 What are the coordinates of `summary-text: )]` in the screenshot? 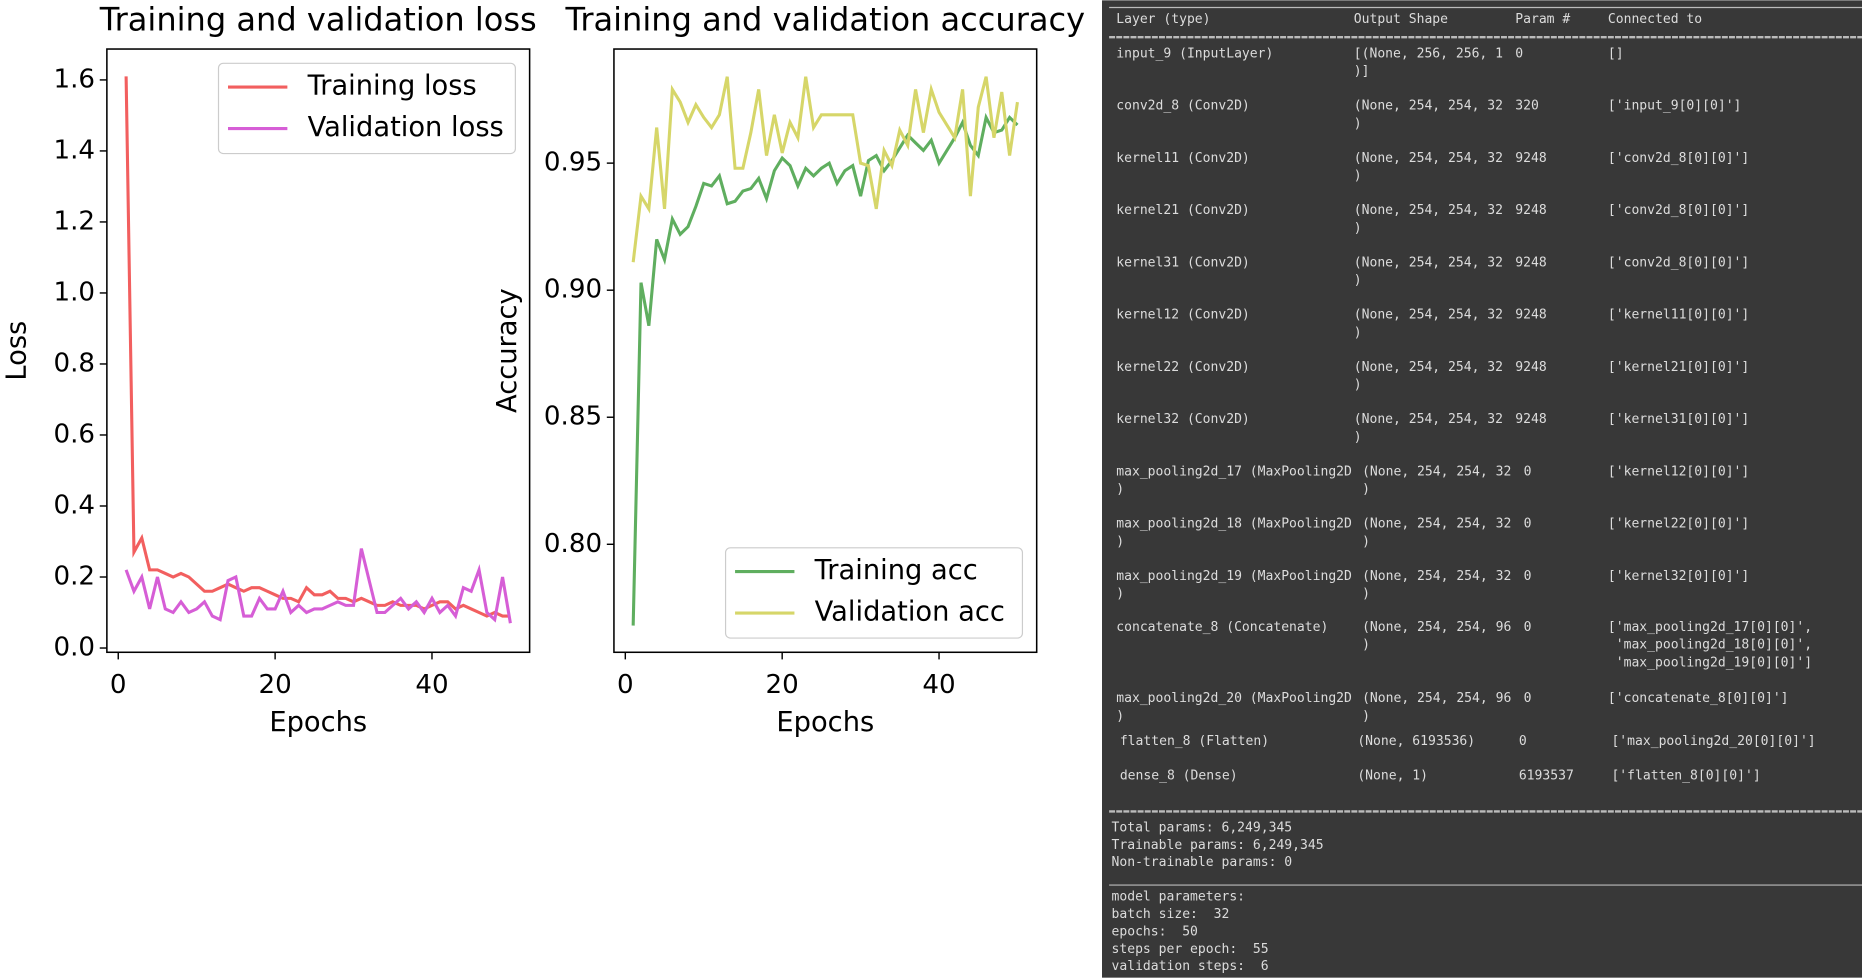 It's located at (1362, 71).